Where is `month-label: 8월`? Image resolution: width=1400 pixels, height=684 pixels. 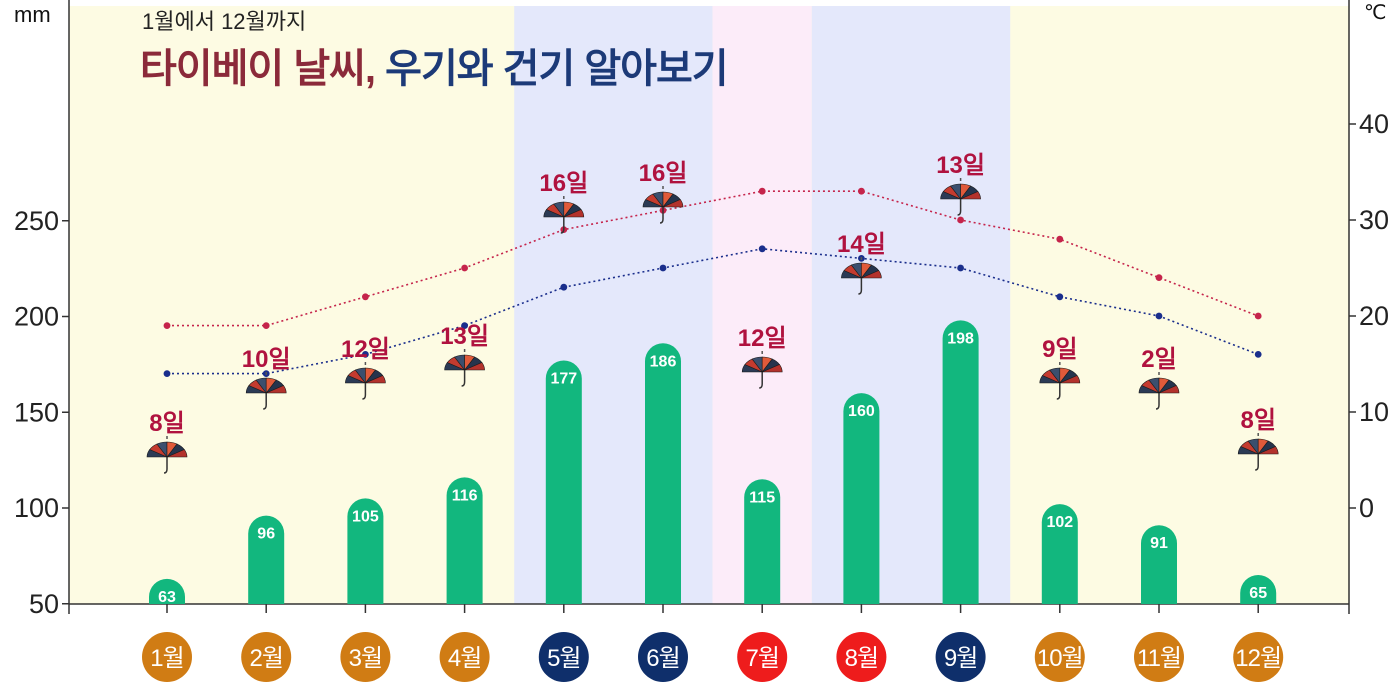 month-label: 8월 is located at coordinates (861, 658).